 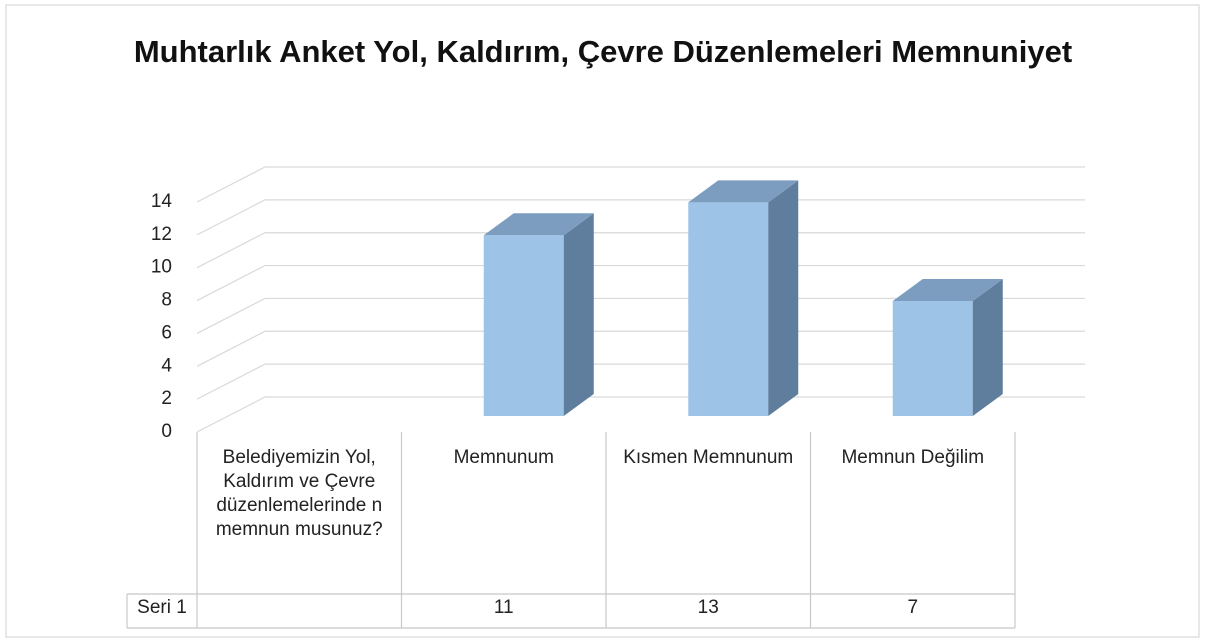 I want to click on y-tick-label: 12, so click(x=161, y=234).